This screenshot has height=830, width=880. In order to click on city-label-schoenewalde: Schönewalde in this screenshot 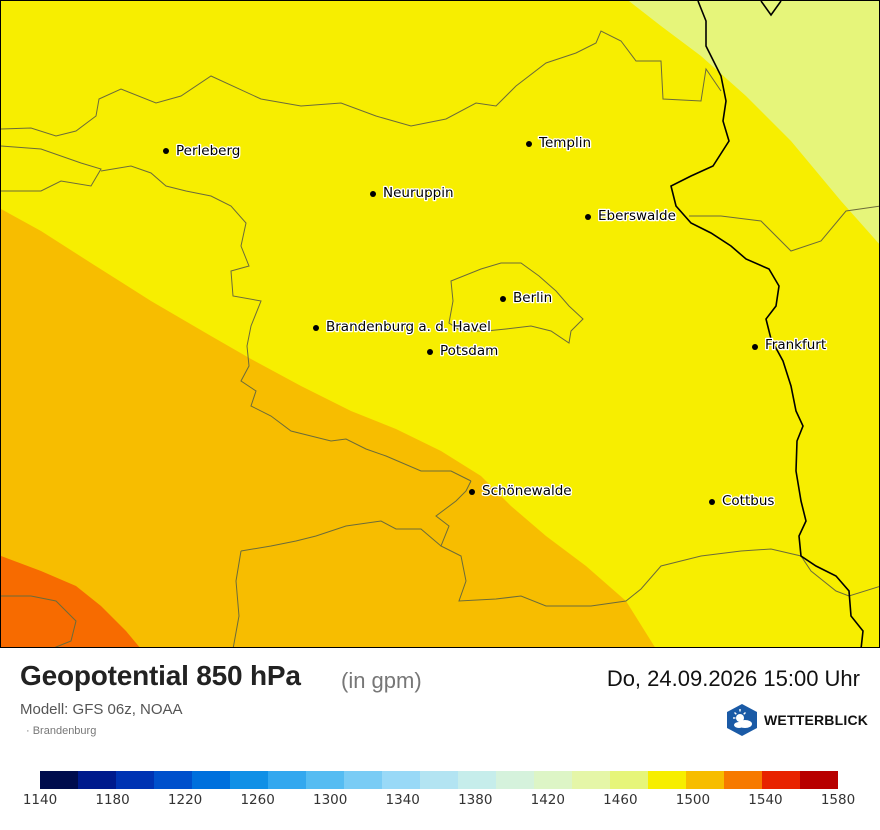, I will do `click(527, 491)`.